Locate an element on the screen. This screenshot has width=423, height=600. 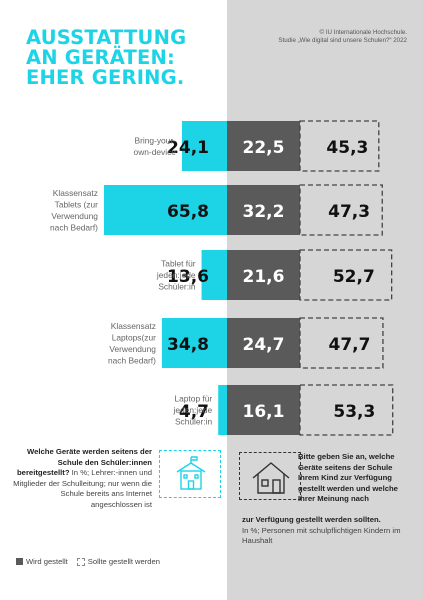
value-label-dark: 32,2 is located at coordinates (264, 212).